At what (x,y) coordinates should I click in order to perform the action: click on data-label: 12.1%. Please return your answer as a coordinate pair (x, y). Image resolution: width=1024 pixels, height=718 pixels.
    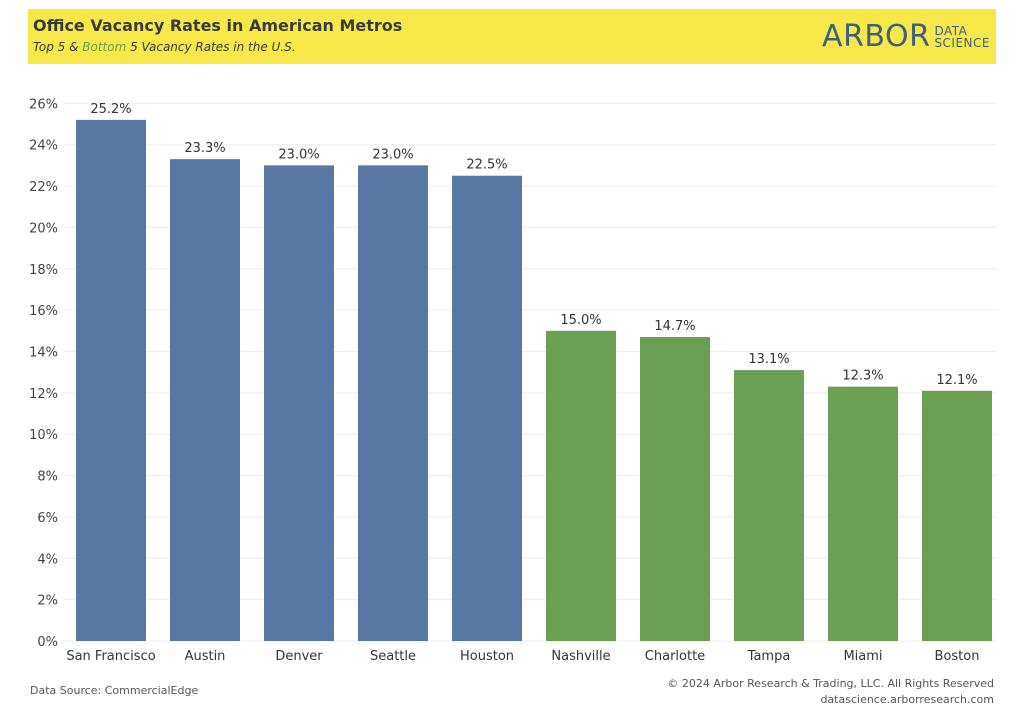
    Looking at the image, I should click on (956, 380).